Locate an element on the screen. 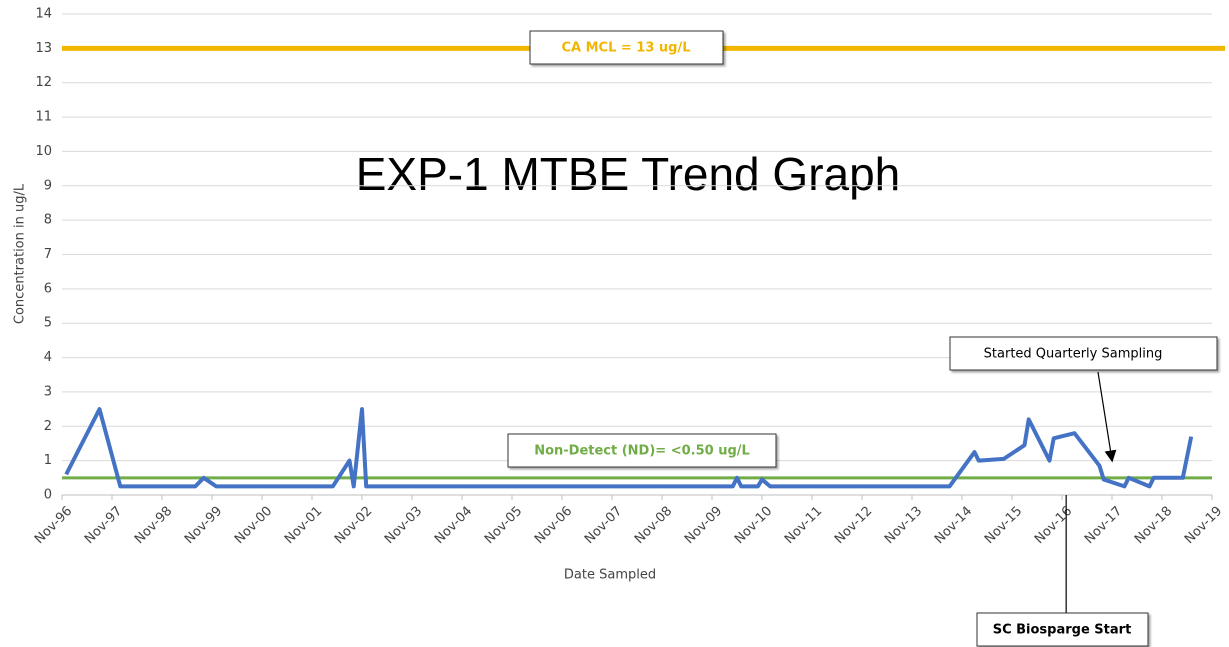  nd-box is located at coordinates (642, 450).